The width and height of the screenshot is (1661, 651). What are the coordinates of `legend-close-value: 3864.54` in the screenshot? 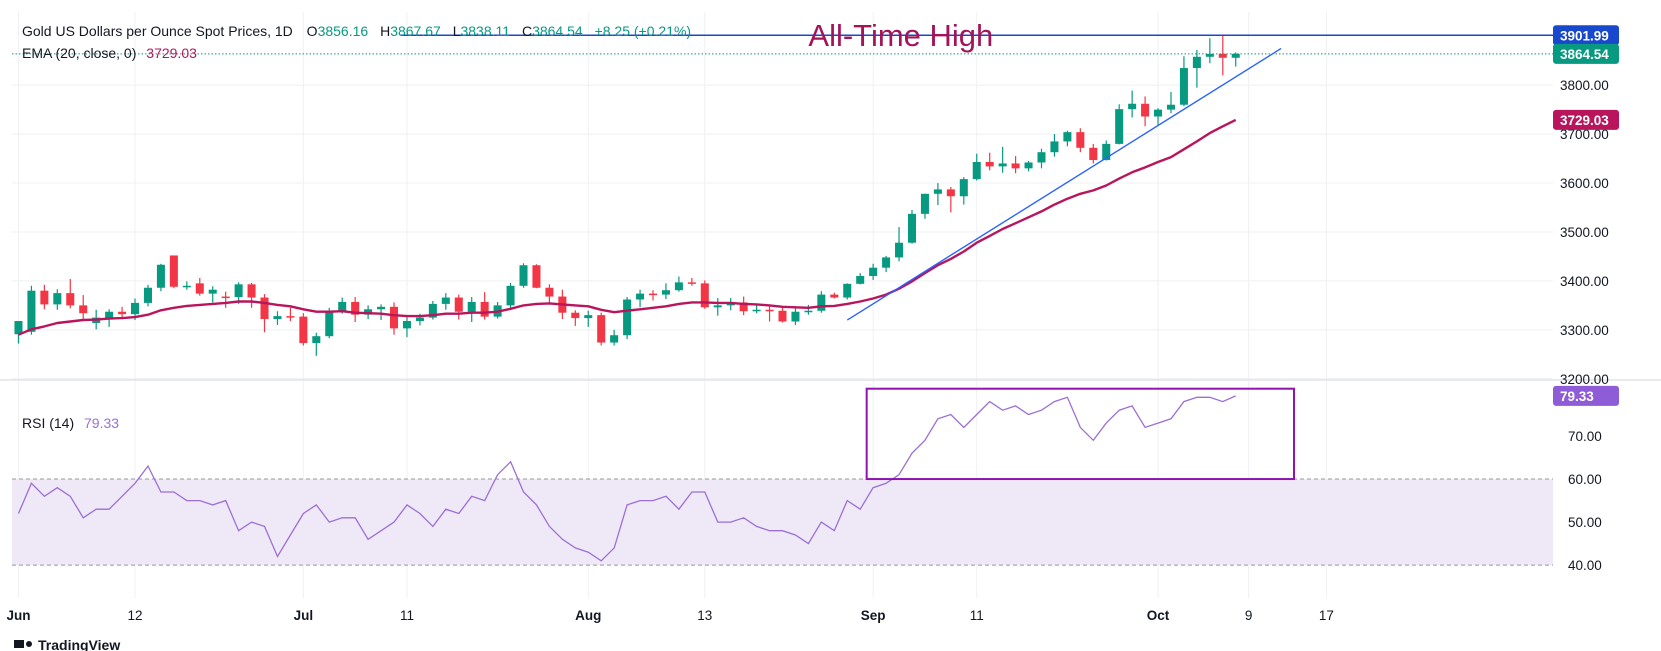 It's located at (557, 31).